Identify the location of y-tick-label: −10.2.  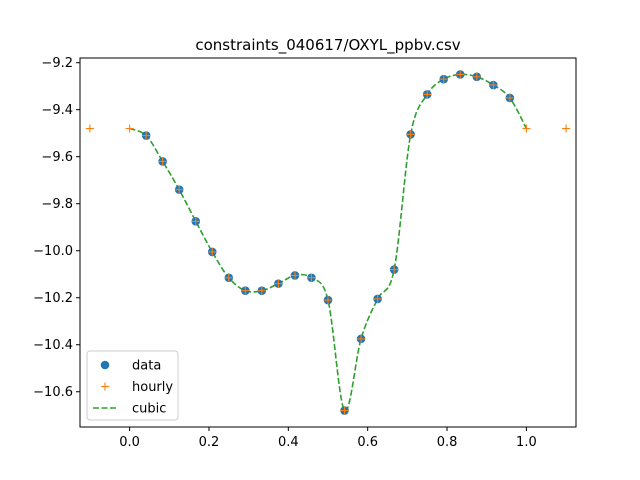
(53, 298).